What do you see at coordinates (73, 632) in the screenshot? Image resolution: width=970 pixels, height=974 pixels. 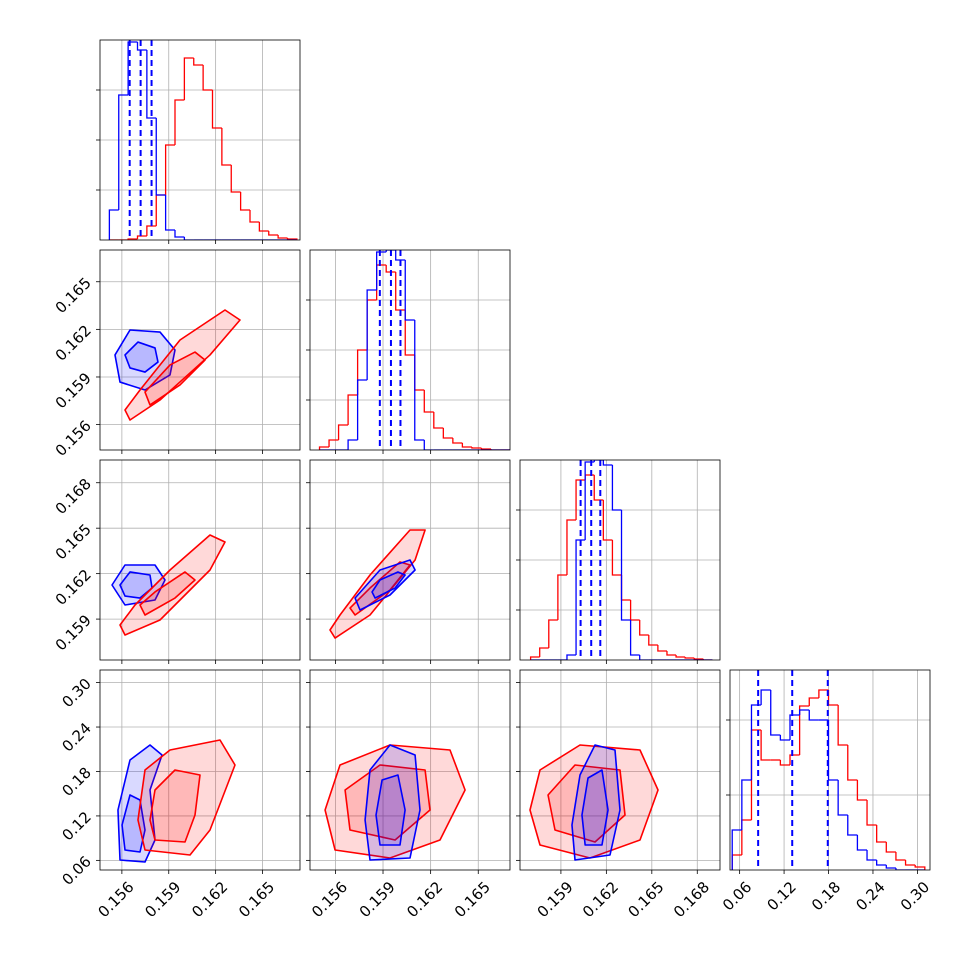 I see `y-tick-label: 0.159` at bounding box center [73, 632].